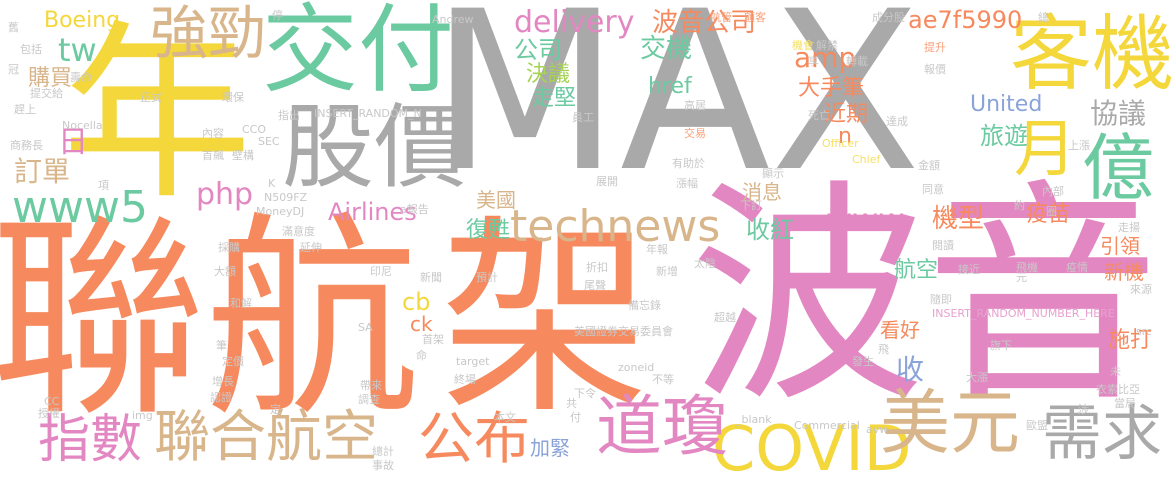 Image resolution: width=1175 pixels, height=482 pixels. I want to click on word-small: 商務長, so click(26, 145).